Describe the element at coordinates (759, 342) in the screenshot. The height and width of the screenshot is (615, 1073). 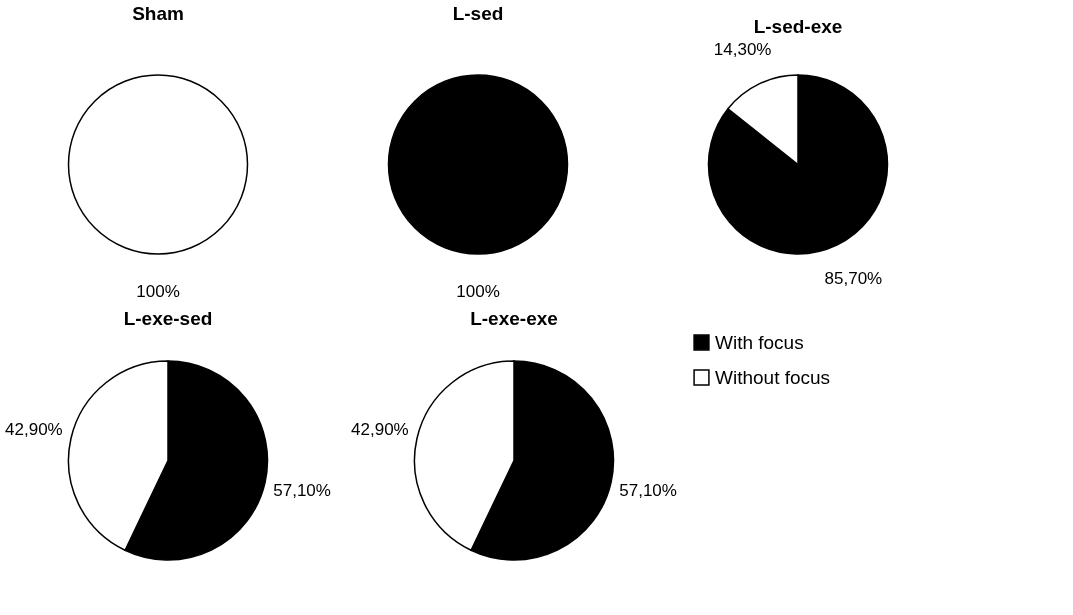
I see `legend-label: With focus` at that location.